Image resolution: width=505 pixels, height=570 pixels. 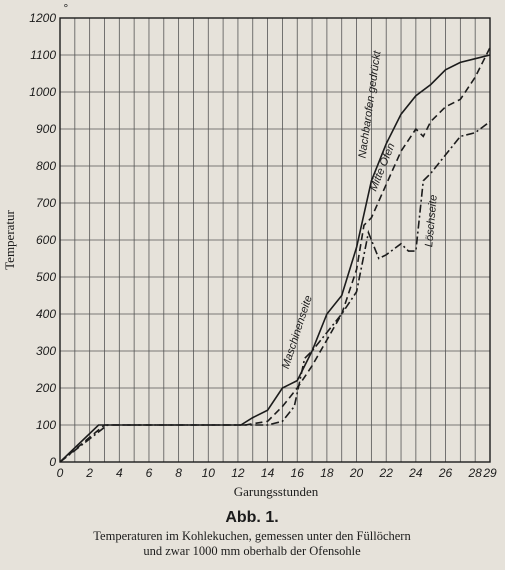 I want to click on y-tick-label: 400, so click(x=46, y=314).